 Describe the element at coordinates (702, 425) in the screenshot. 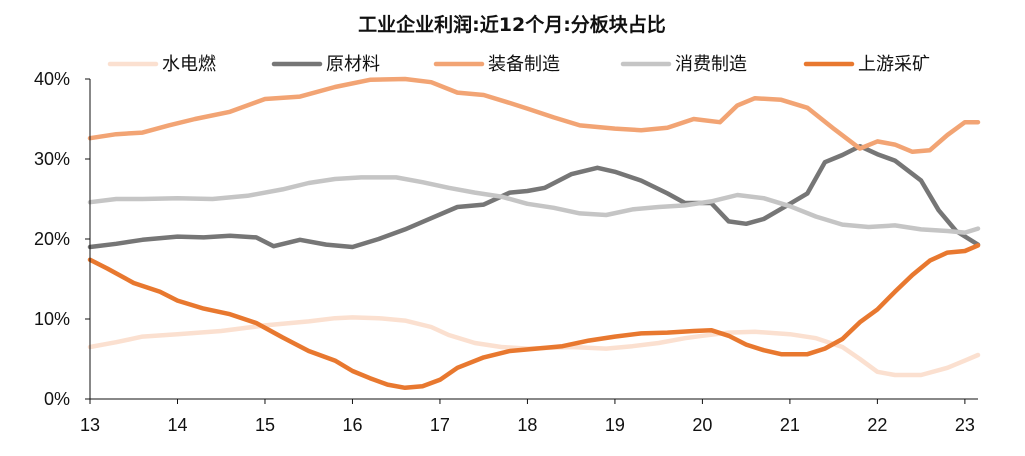

I see `x-tick-label: 20` at that location.